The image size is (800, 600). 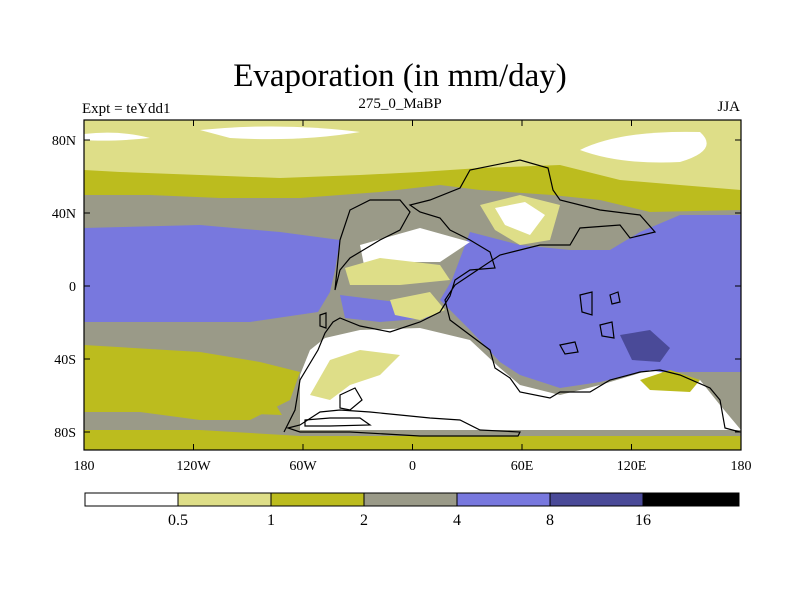 I want to click on lon-tick-60e: 60E, so click(x=522, y=466).